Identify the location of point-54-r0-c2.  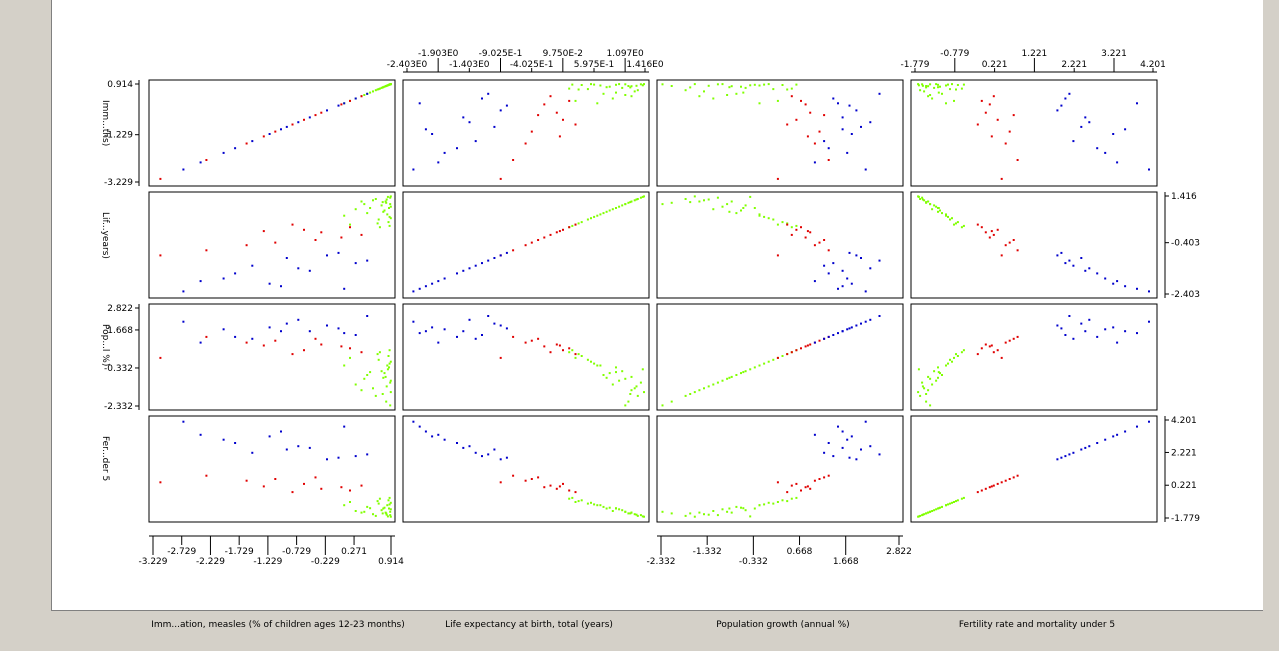
(870, 122).